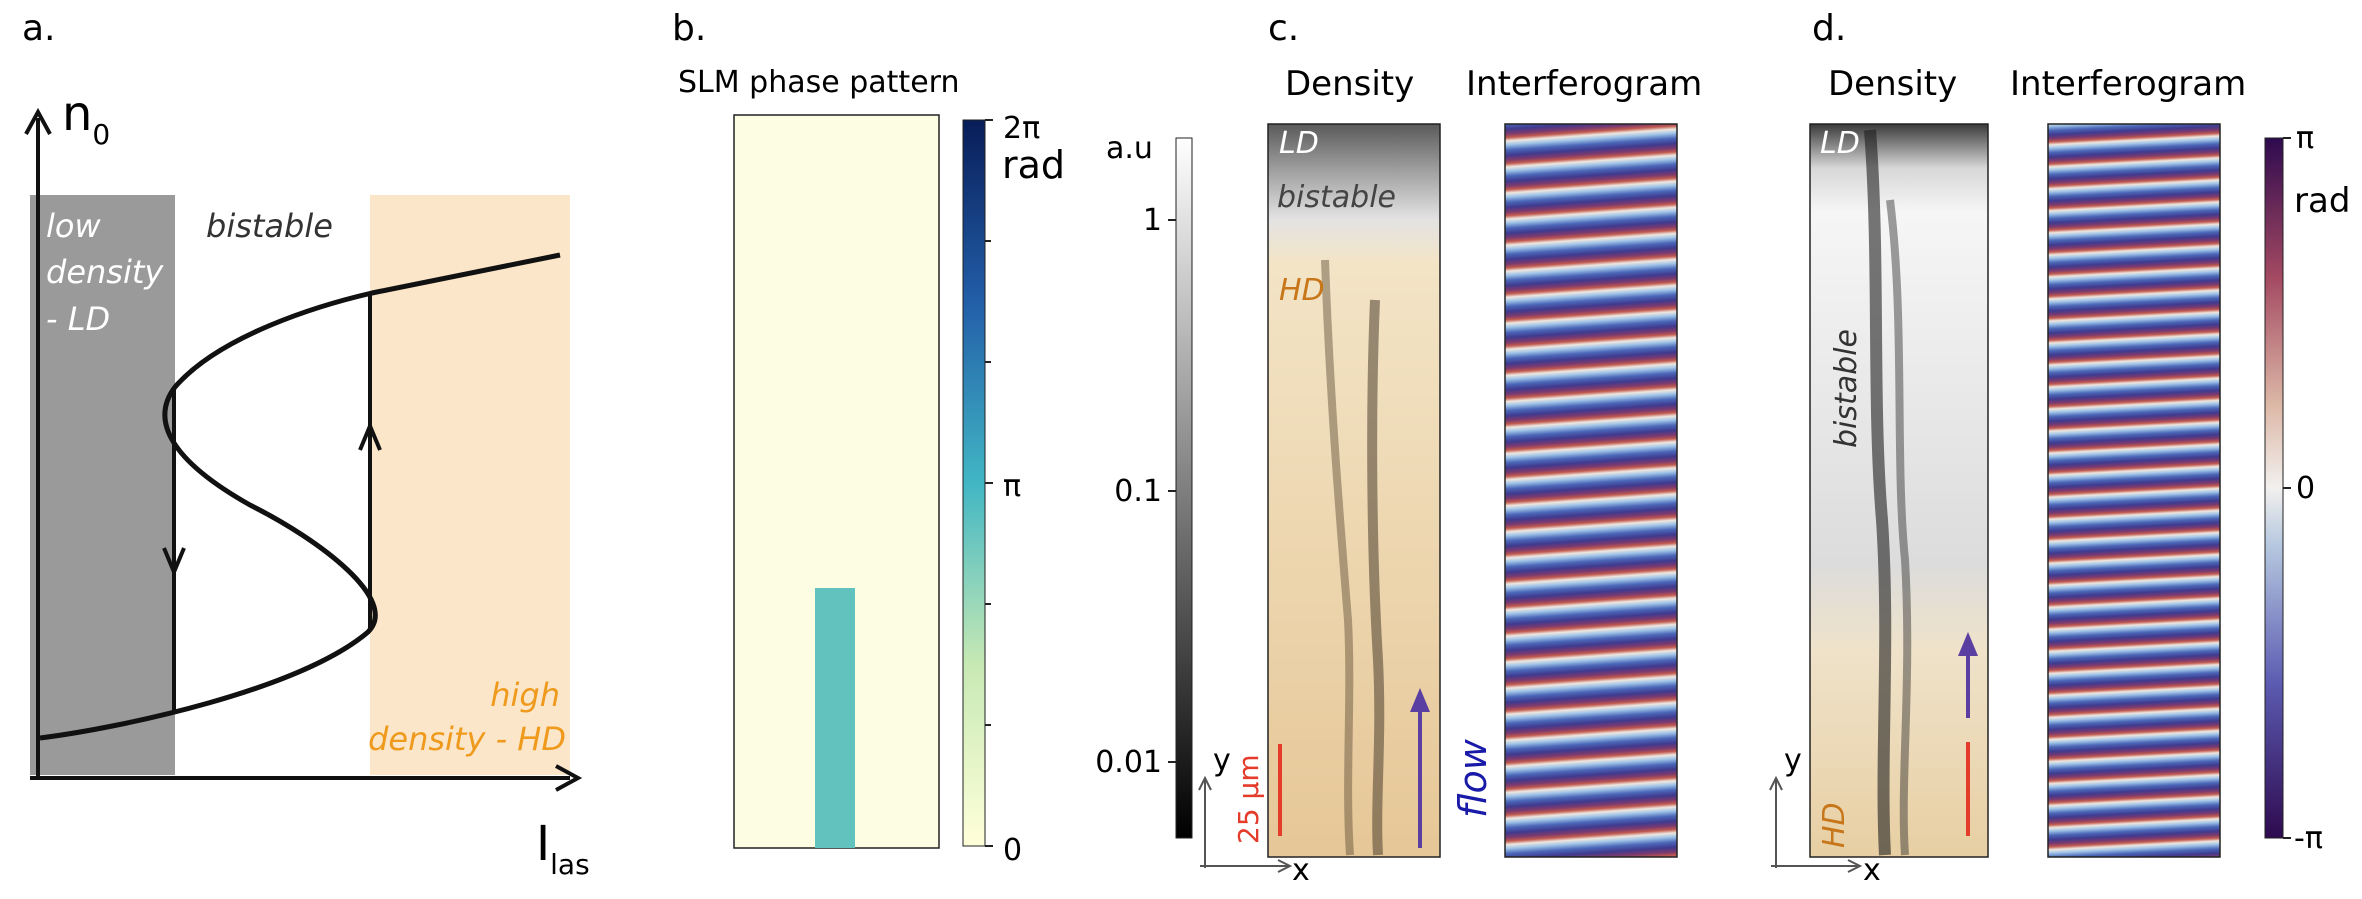  What do you see at coordinates (689, 28) in the screenshot?
I see `panel-b-label: b.` at bounding box center [689, 28].